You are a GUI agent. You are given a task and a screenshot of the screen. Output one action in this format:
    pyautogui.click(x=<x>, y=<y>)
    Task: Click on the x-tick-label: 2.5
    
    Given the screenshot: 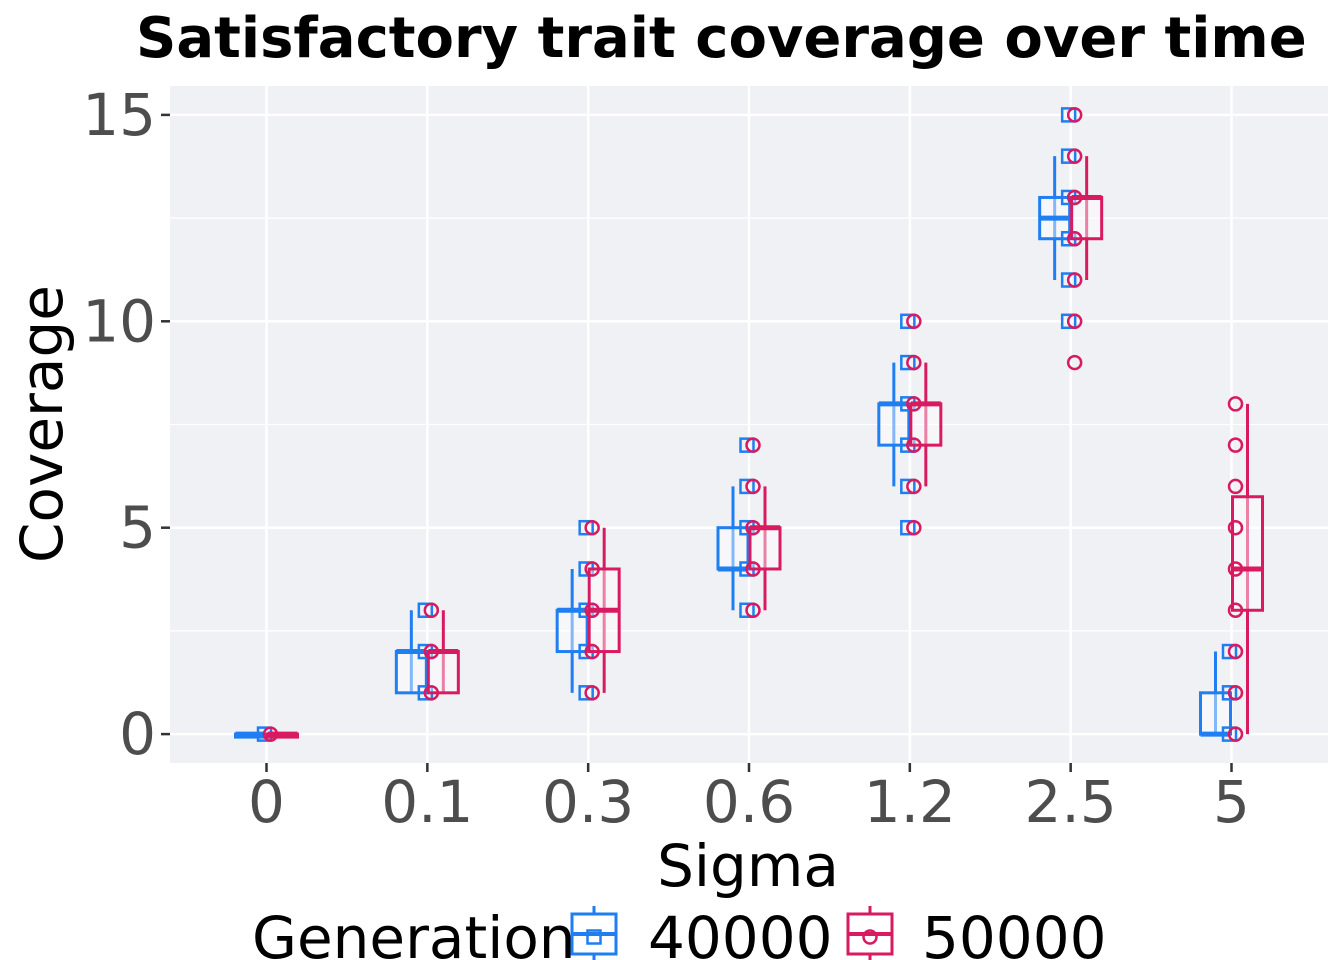 What is the action you would take?
    pyautogui.click(x=1071, y=802)
    